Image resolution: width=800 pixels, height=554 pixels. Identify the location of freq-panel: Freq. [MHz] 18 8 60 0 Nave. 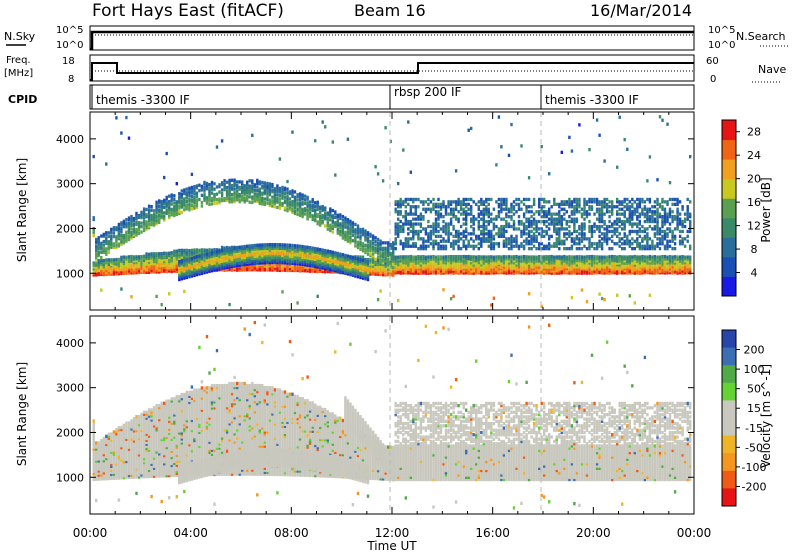
(395, 70).